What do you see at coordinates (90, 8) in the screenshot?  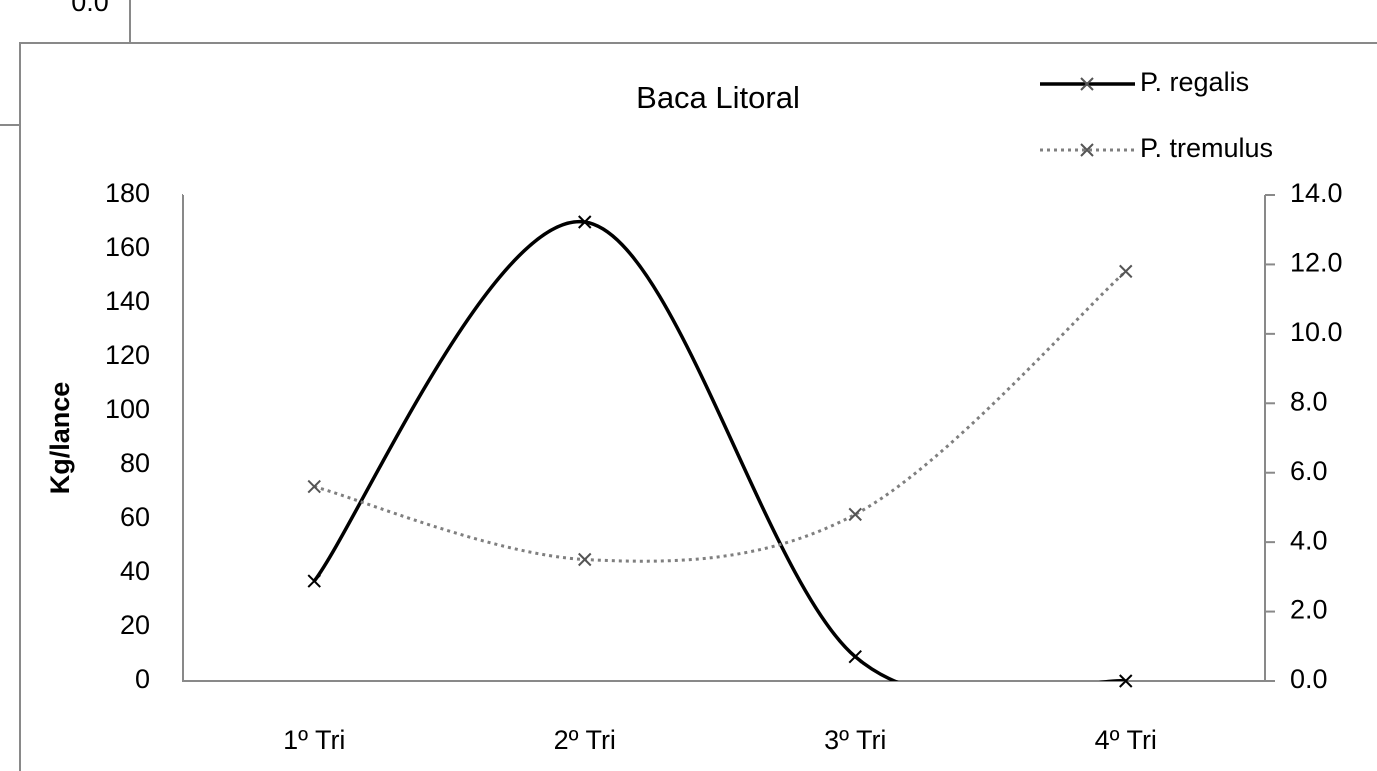 I see `partial-label: 0.0` at bounding box center [90, 8].